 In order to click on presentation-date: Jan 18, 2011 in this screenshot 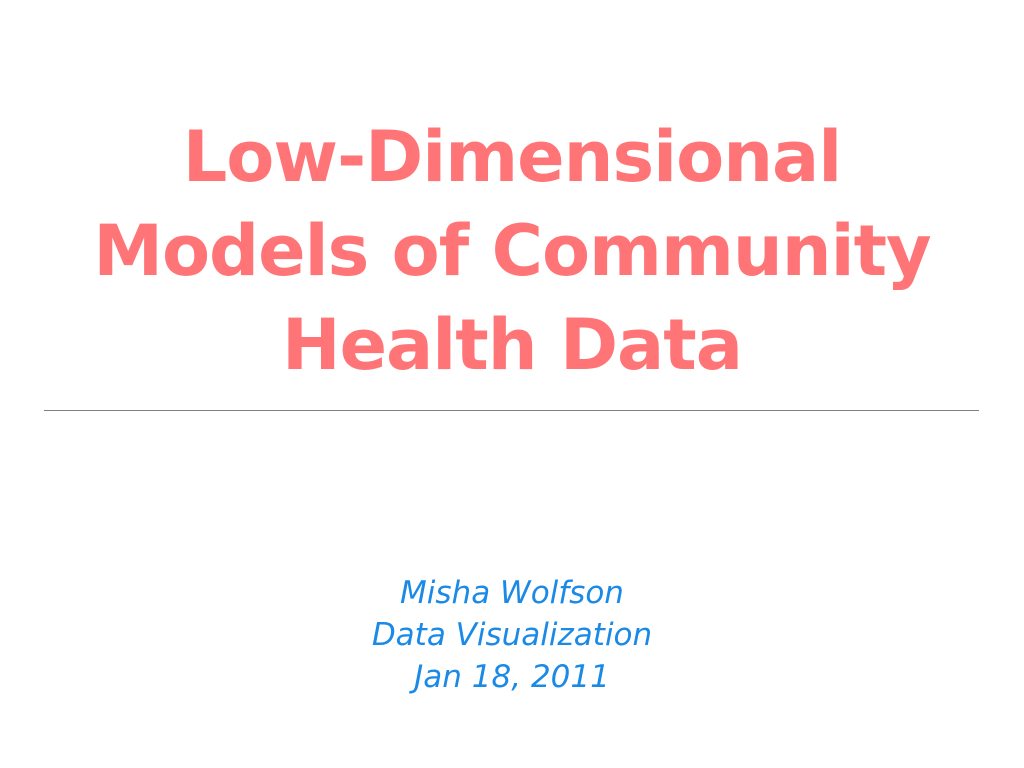, I will do `click(512, 677)`.